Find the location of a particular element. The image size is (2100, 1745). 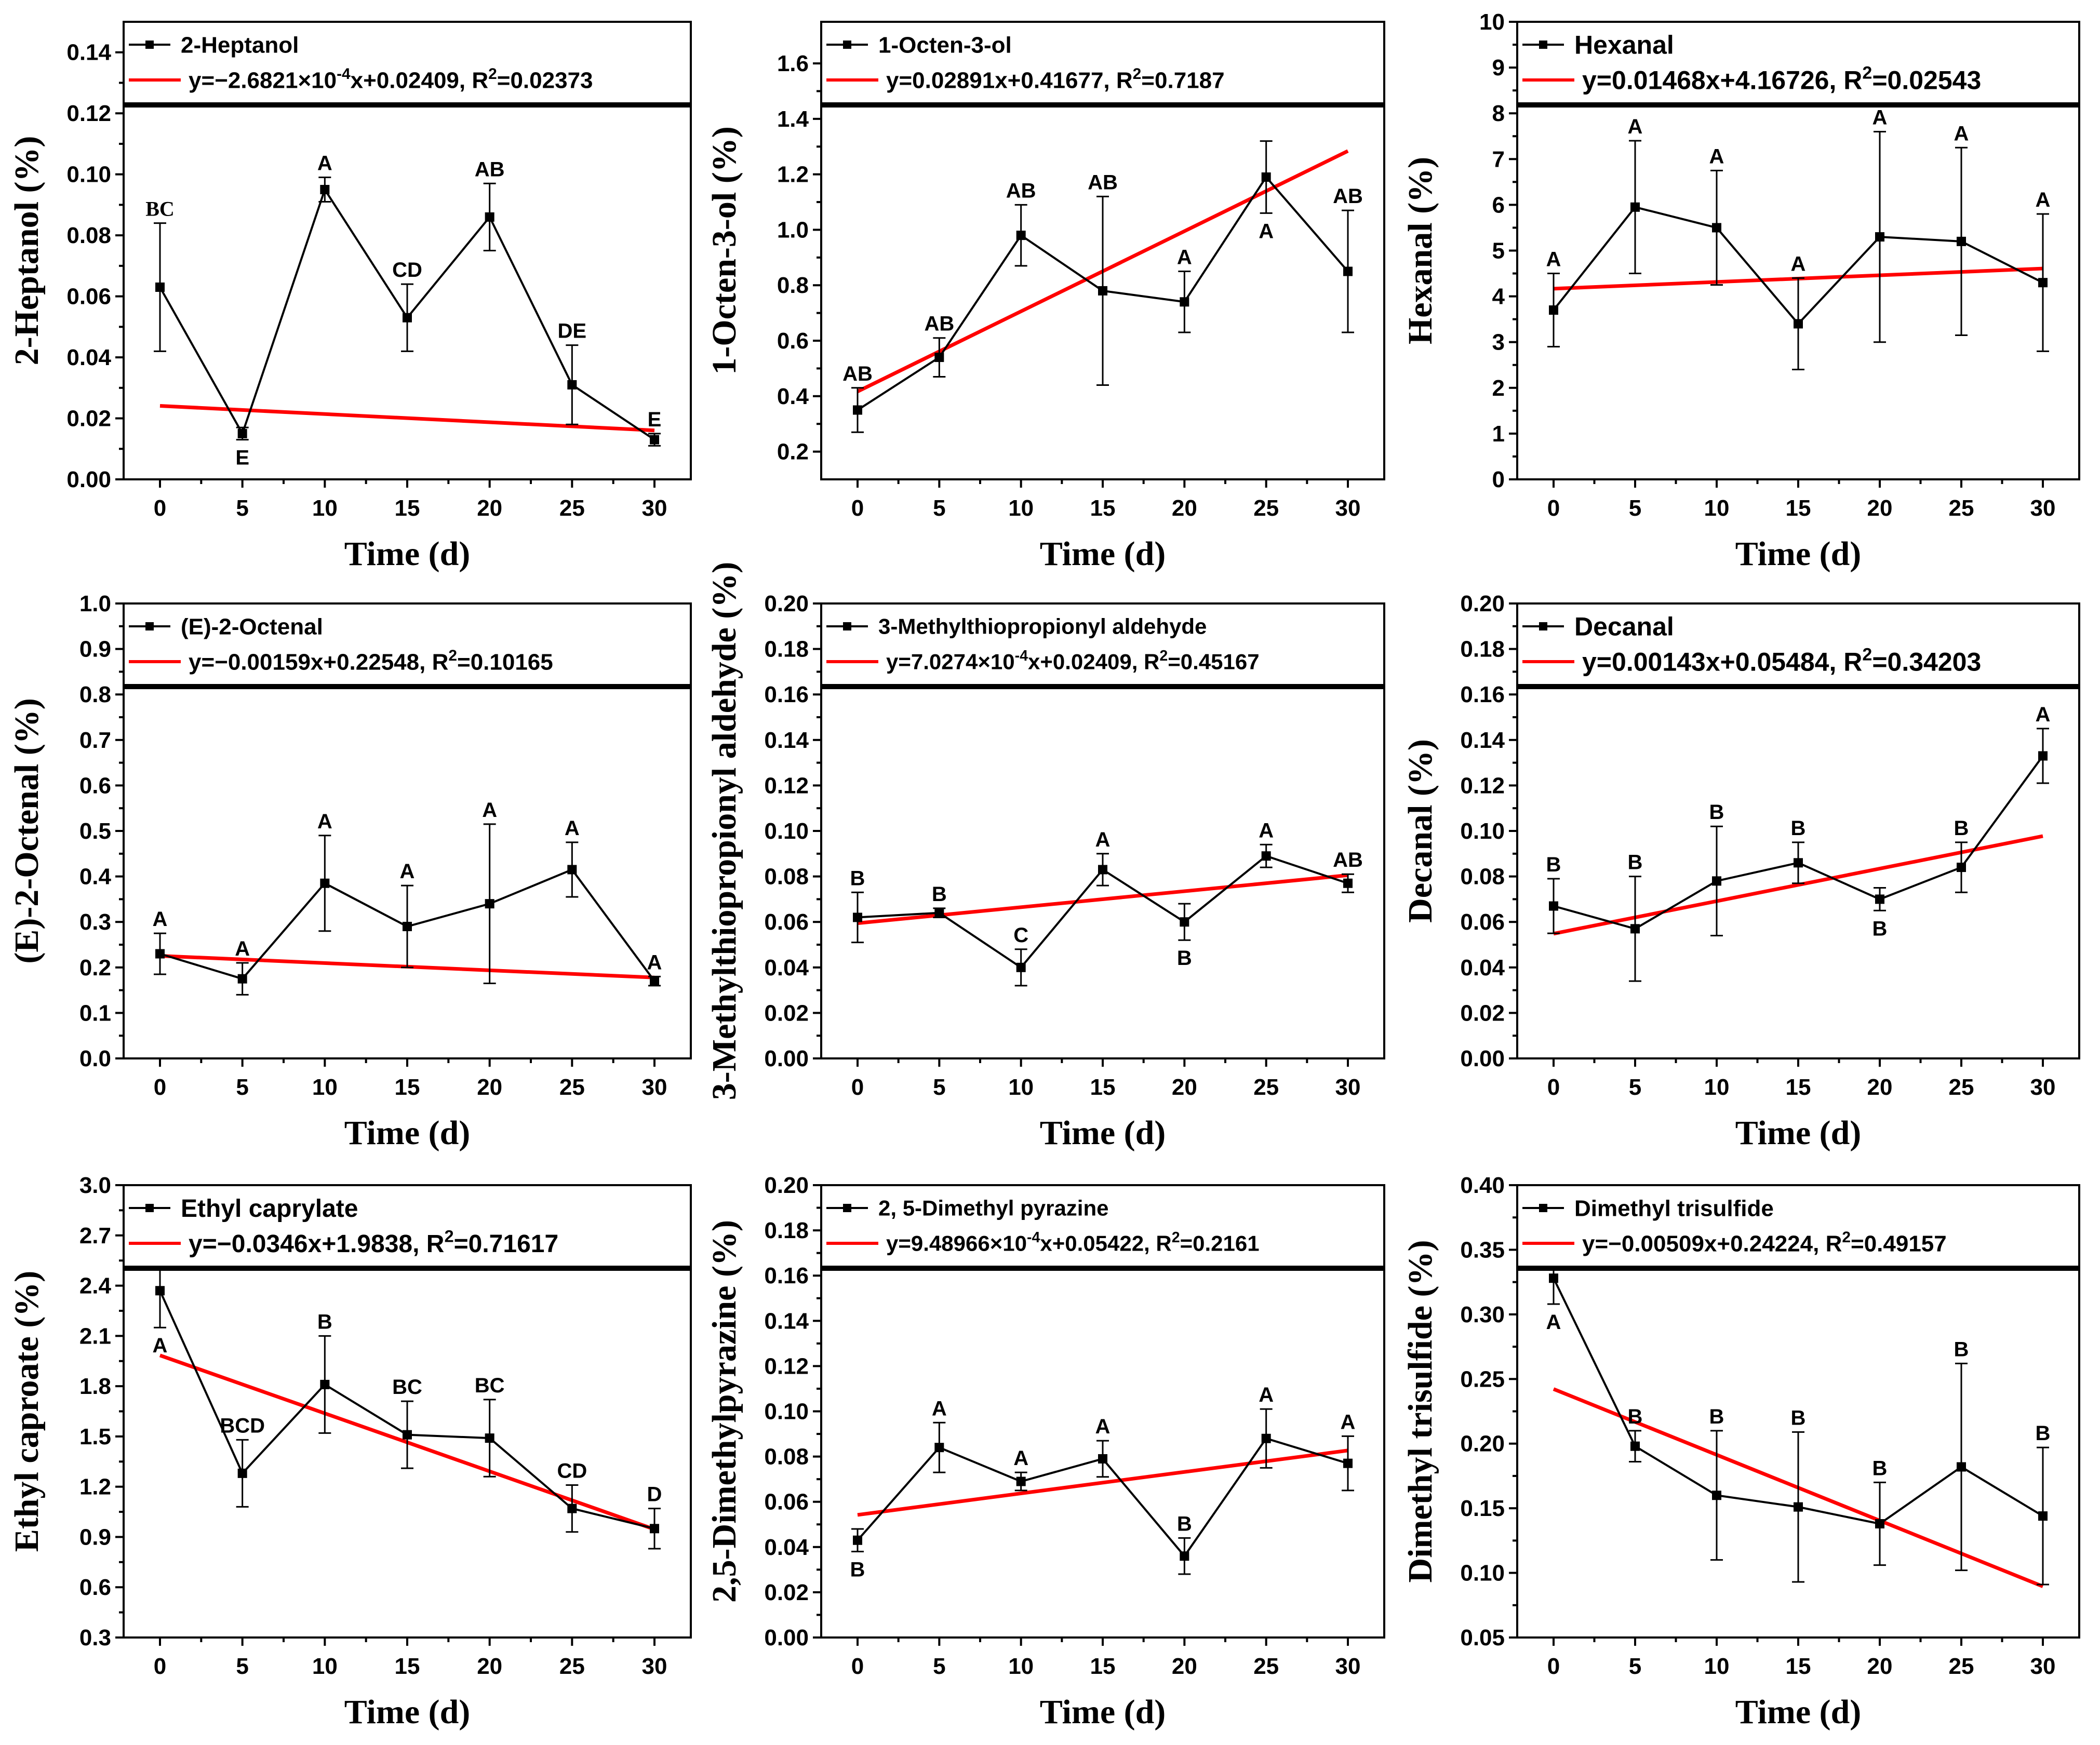

legend-series-label: Ethyl caprylate is located at coordinates (269, 1209).